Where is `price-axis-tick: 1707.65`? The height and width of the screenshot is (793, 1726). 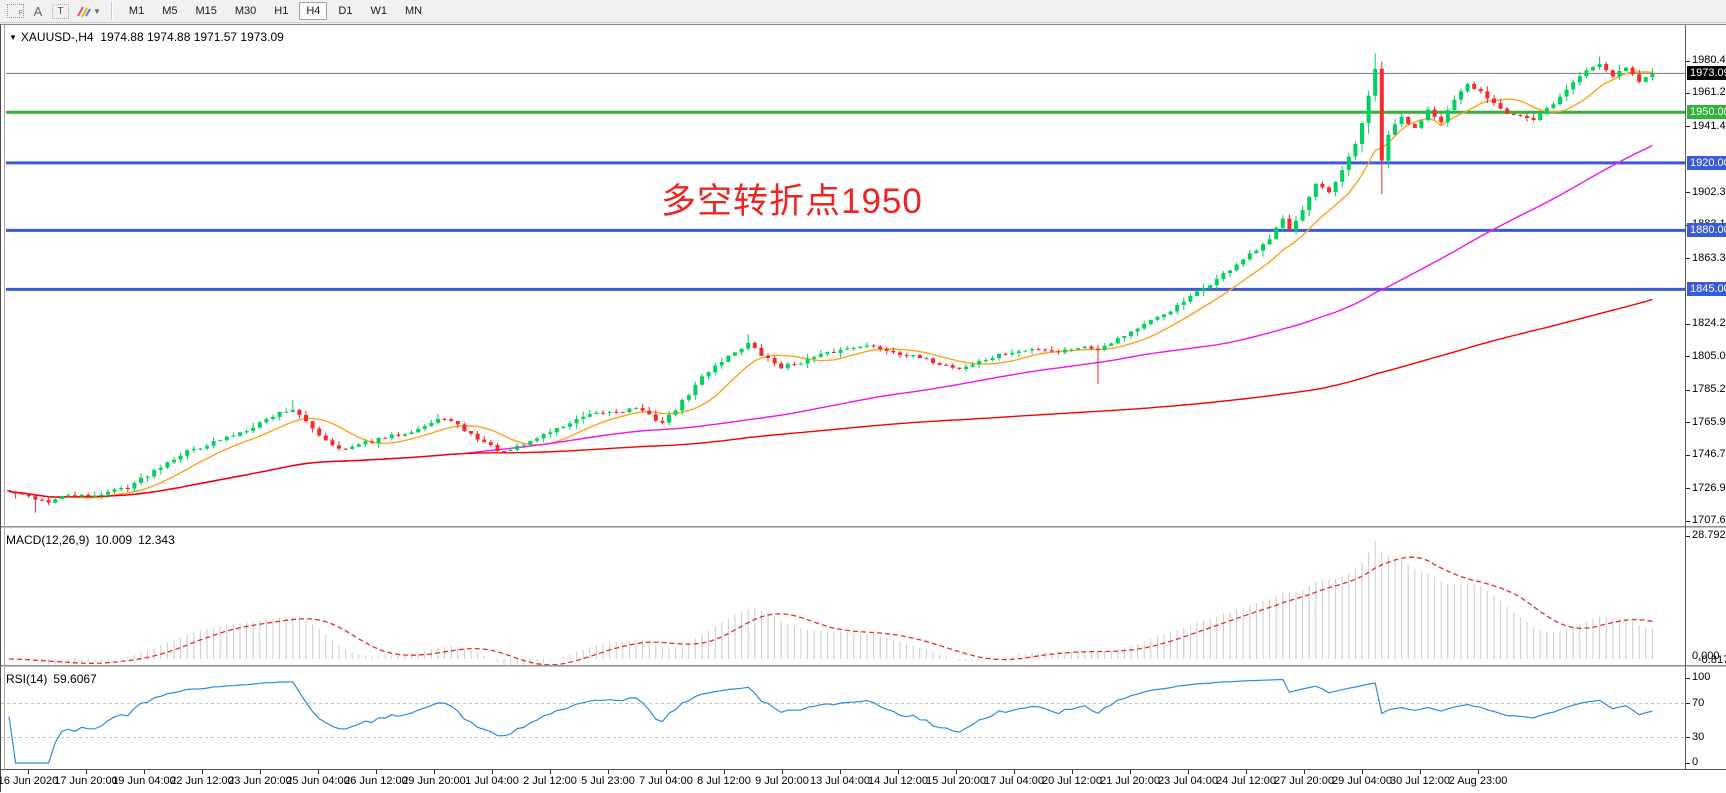 price-axis-tick: 1707.65 is located at coordinates (1709, 520).